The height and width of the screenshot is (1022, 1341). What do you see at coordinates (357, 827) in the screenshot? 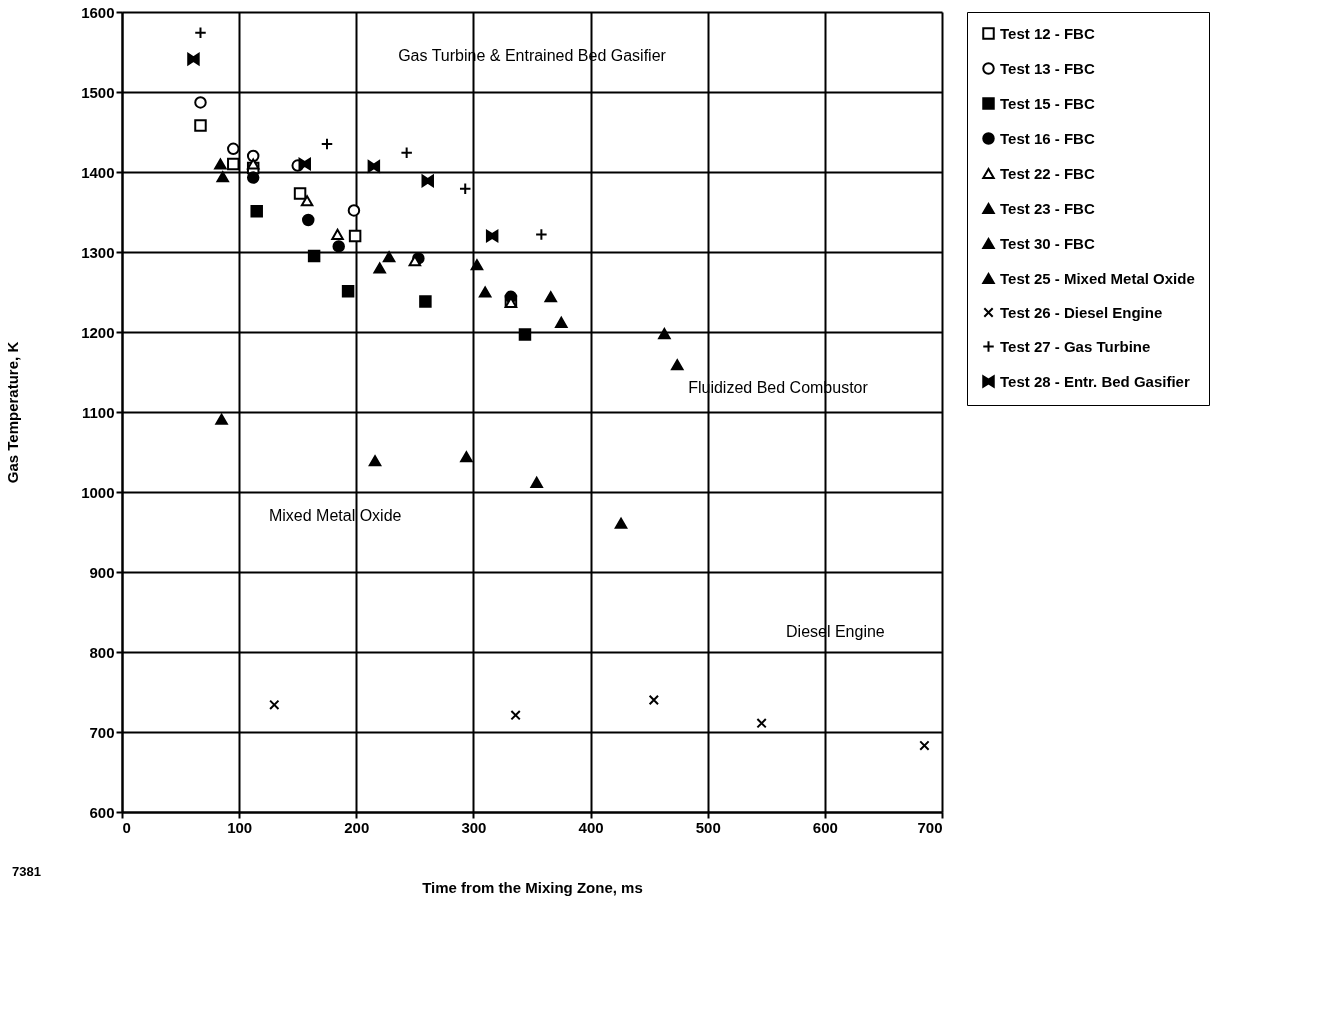
I see `x-tick-label: 200` at bounding box center [357, 827].